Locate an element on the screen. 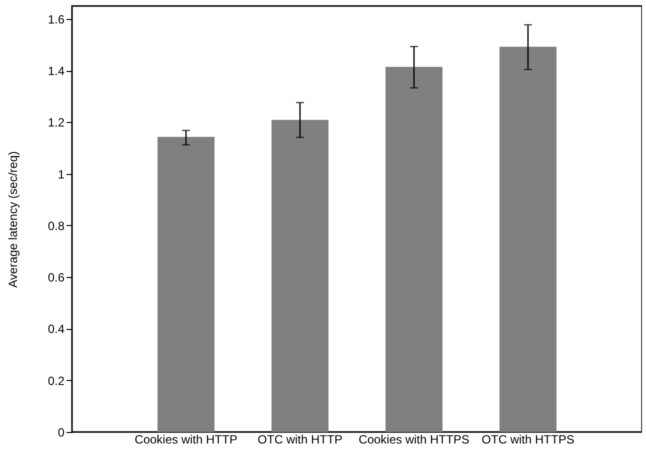 Image resolution: width=646 pixels, height=455 pixels. y-tick-label: 1.2 is located at coordinates (56, 123).